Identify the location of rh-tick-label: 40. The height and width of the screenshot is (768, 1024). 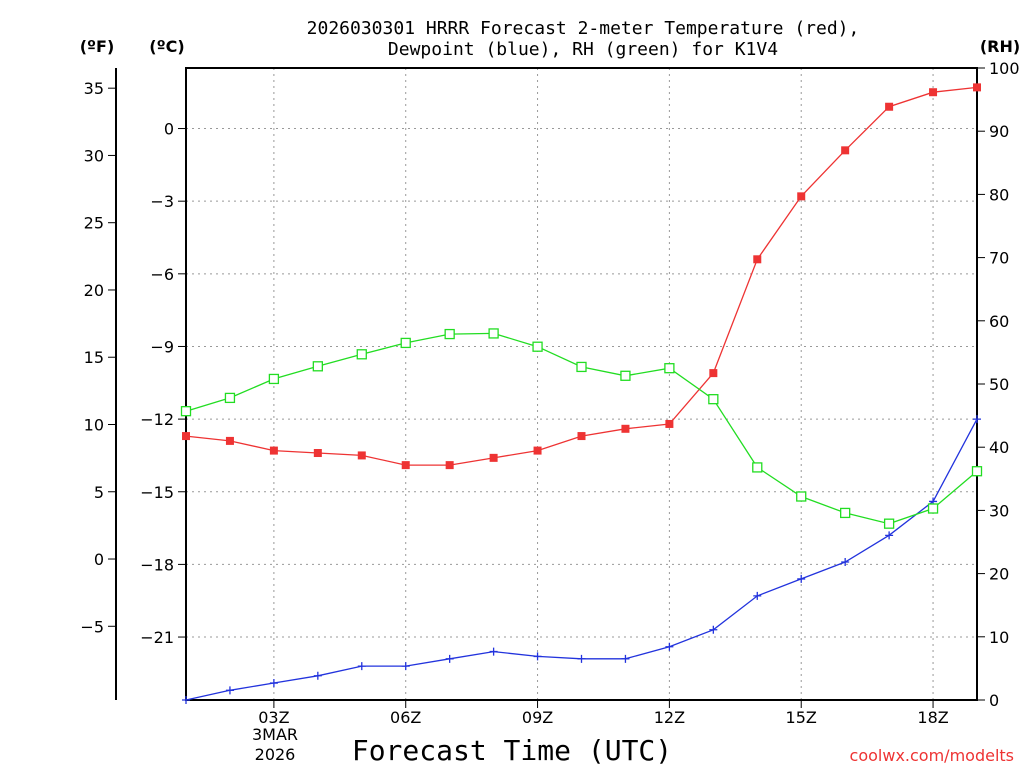
(999, 447).